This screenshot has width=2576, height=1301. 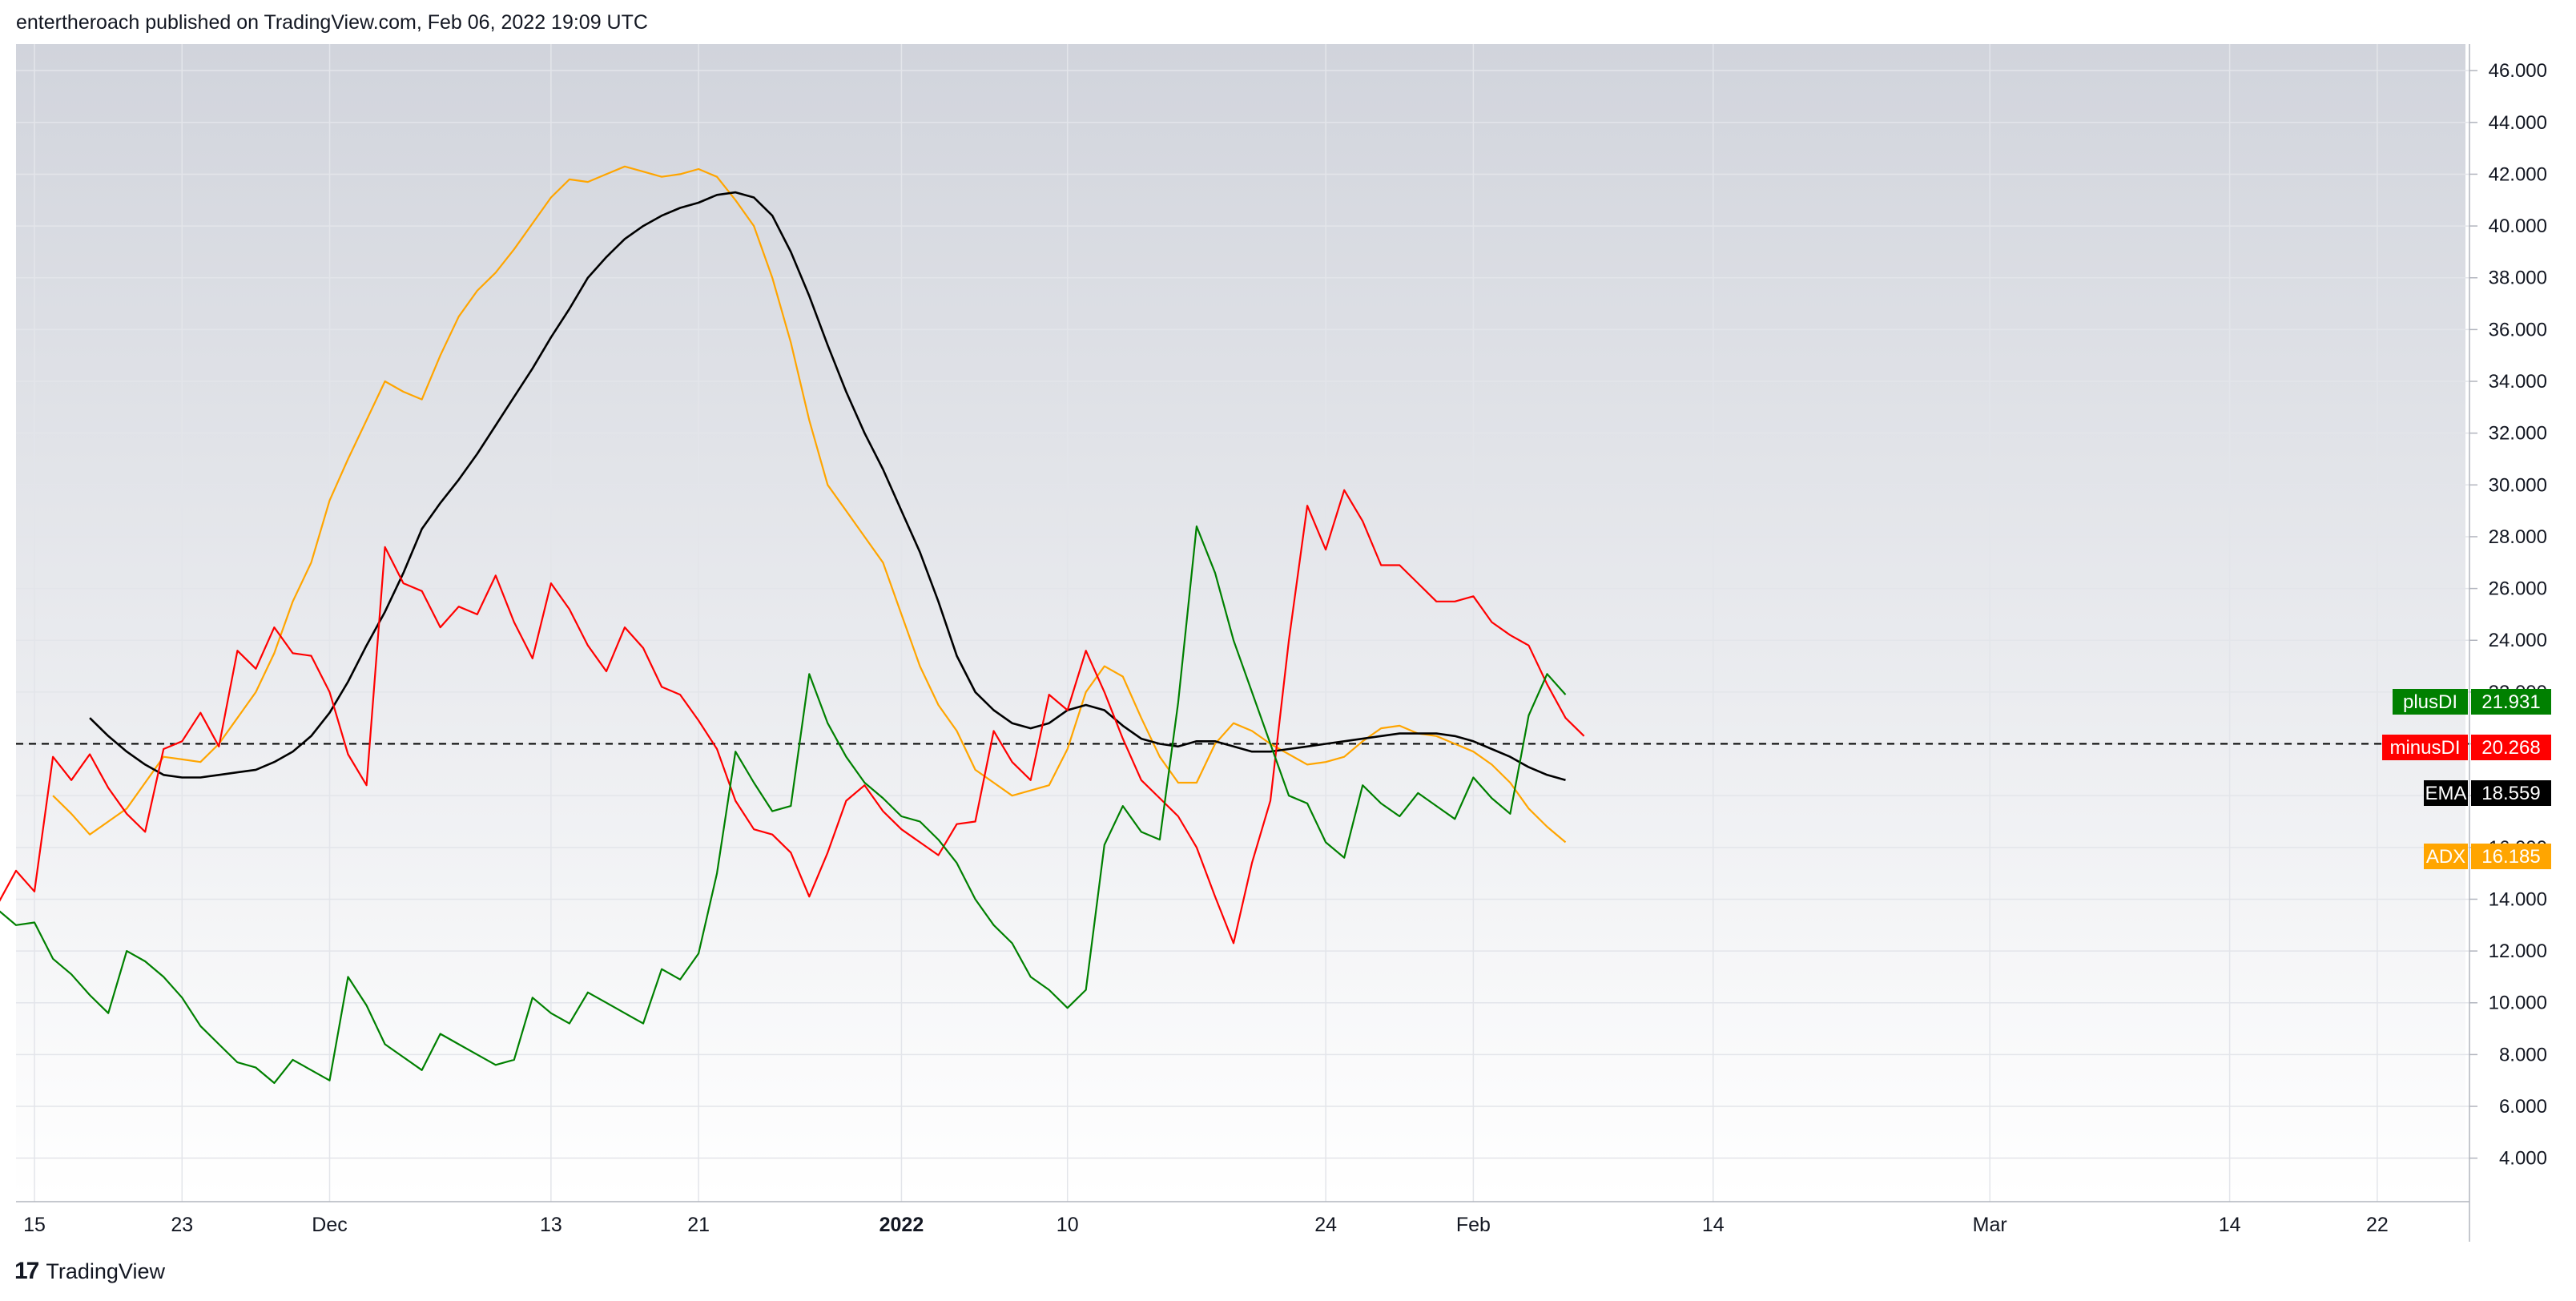 What do you see at coordinates (2523, 1159) in the screenshot?
I see `price-tick-label: 4.000` at bounding box center [2523, 1159].